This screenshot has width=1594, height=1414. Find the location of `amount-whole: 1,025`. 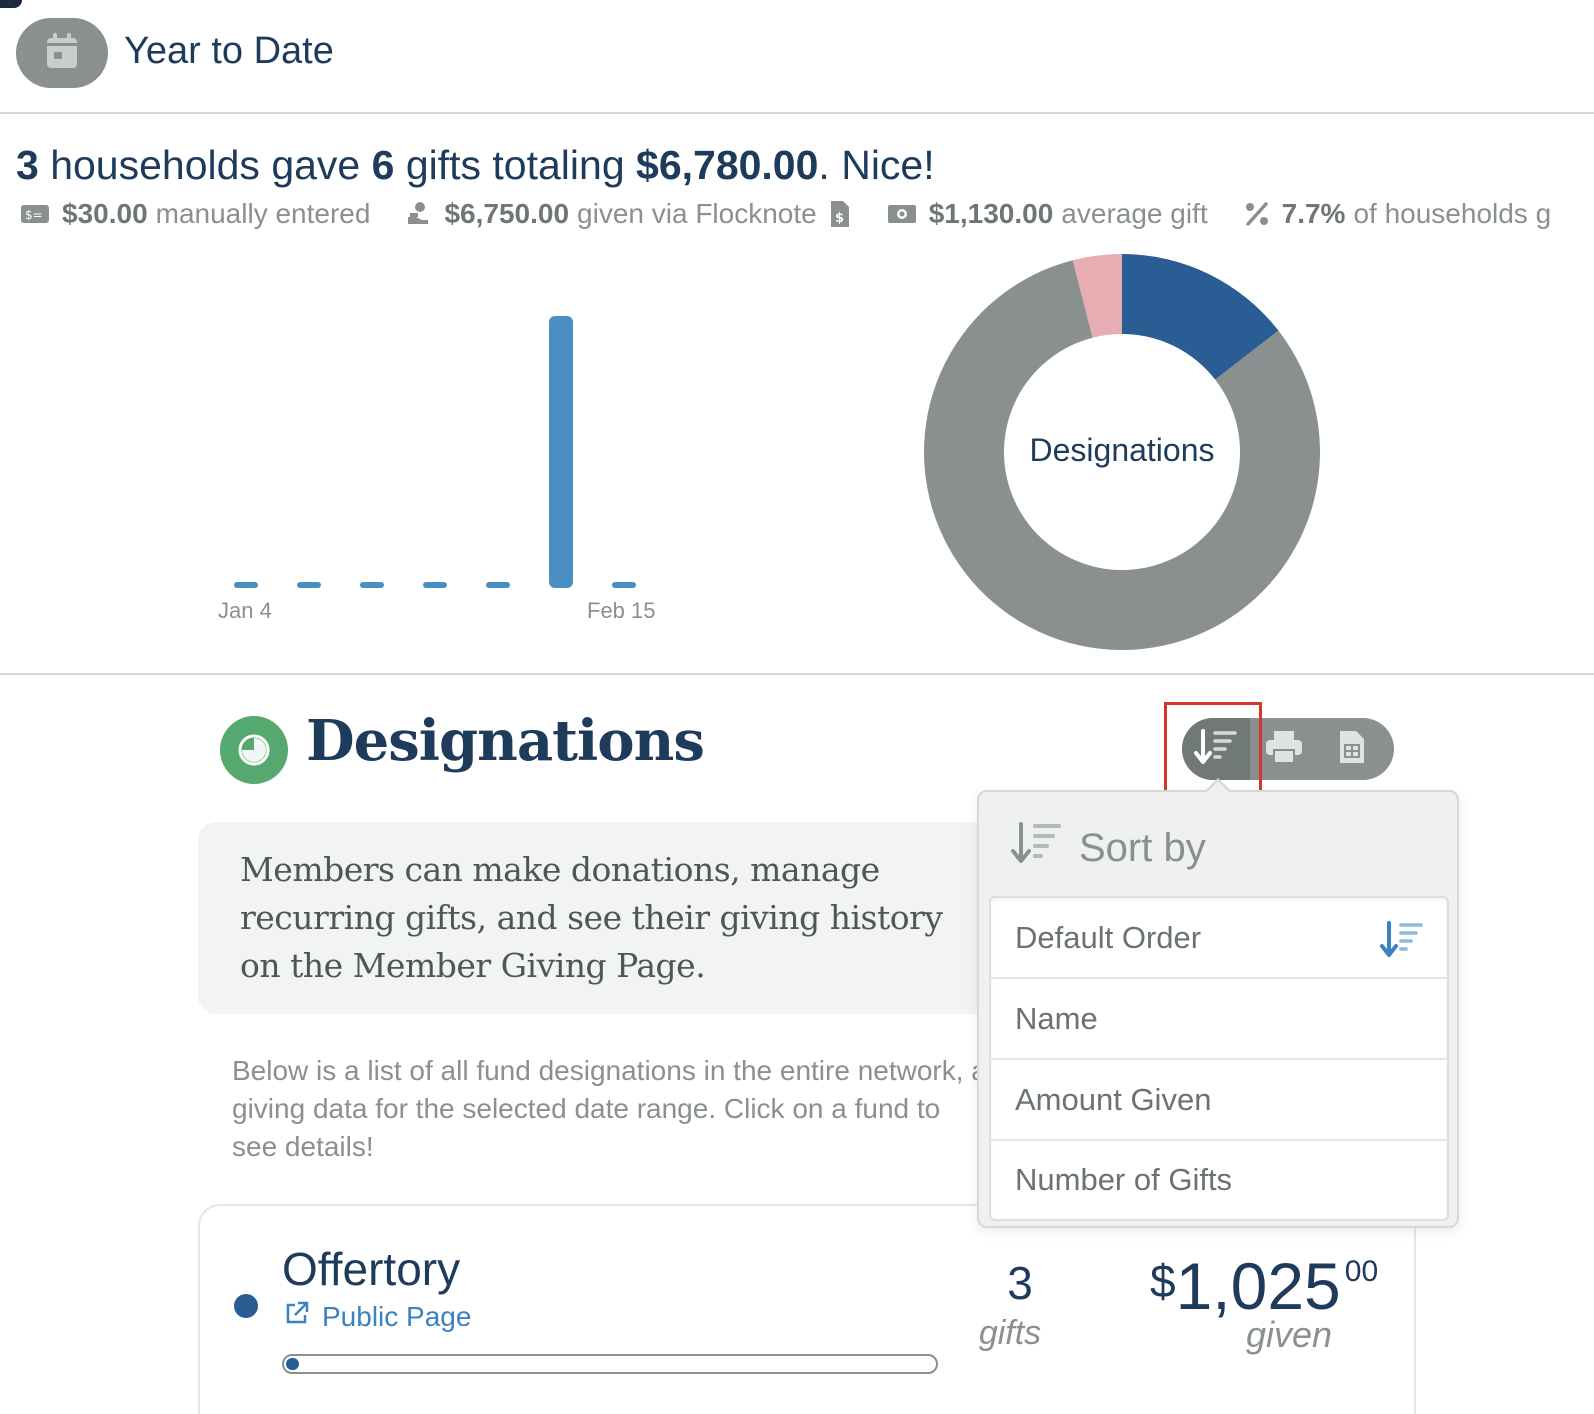

amount-whole: 1,025 is located at coordinates (1258, 1286).